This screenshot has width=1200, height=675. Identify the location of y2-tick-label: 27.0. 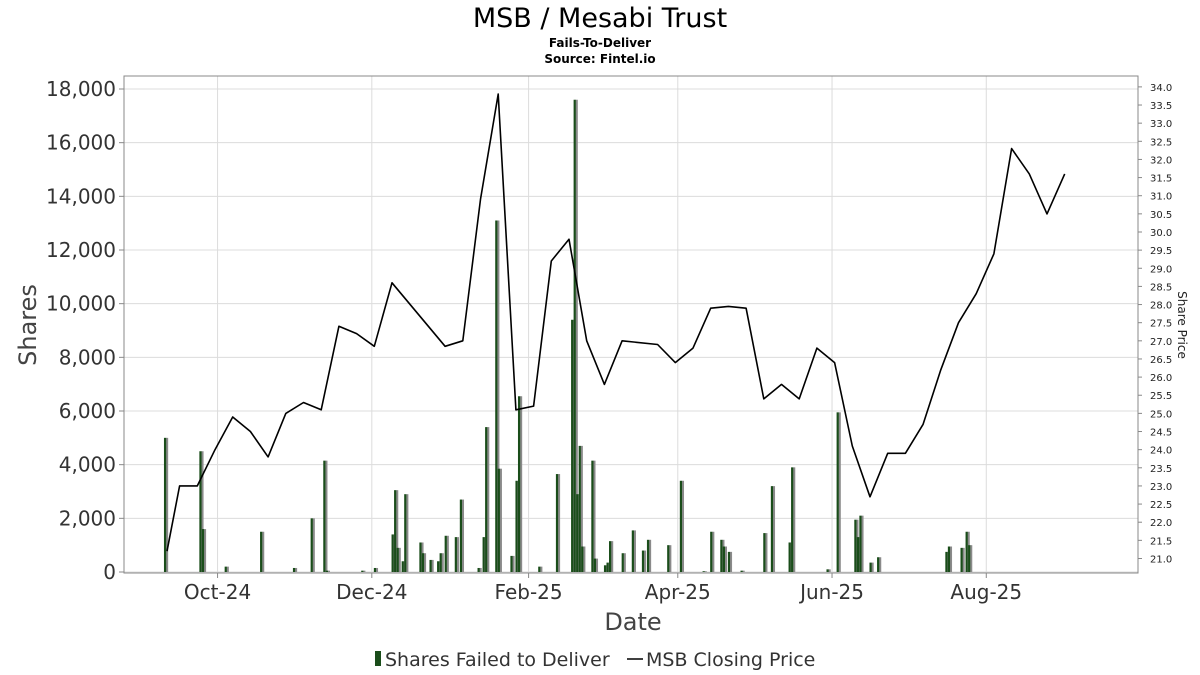
(1161, 342).